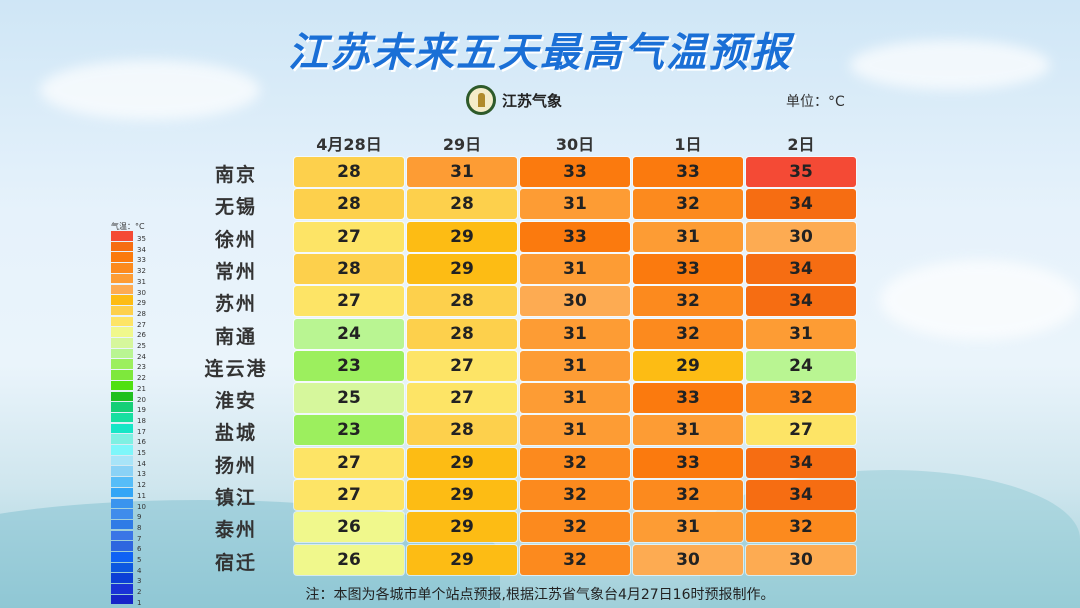  Describe the element at coordinates (349, 398) in the screenshot. I see `temp-cell: 25` at that location.